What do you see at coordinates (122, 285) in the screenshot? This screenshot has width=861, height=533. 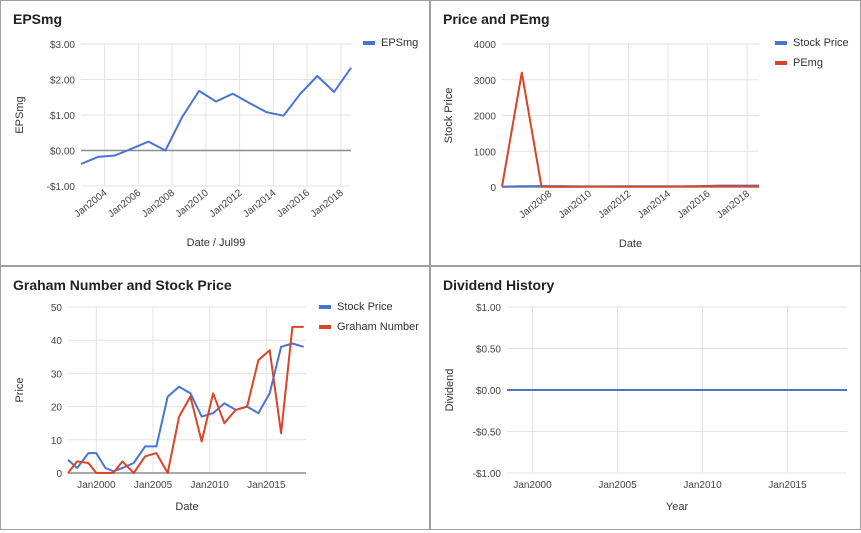 I see `chart-title: Graham Number and Stock Price` at bounding box center [122, 285].